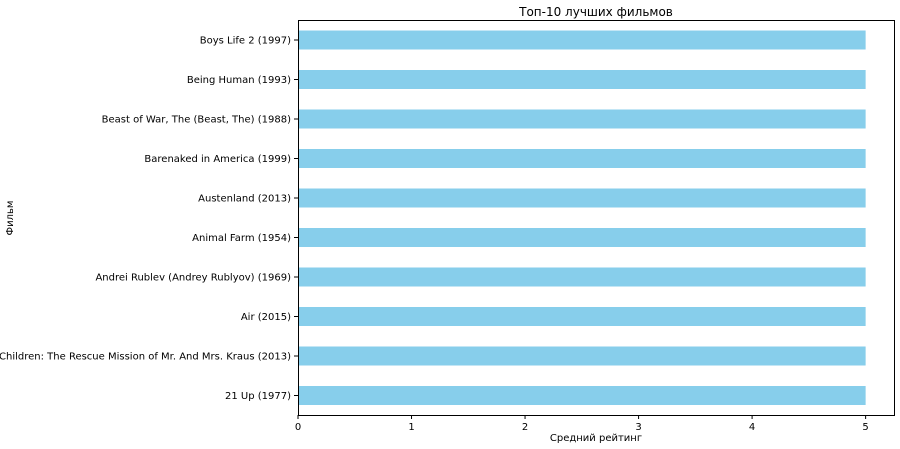 Image resolution: width=900 pixels, height=449 pixels. What do you see at coordinates (595, 12) in the screenshot?
I see `chart-title: Топ-10 лучших фильмов` at bounding box center [595, 12].